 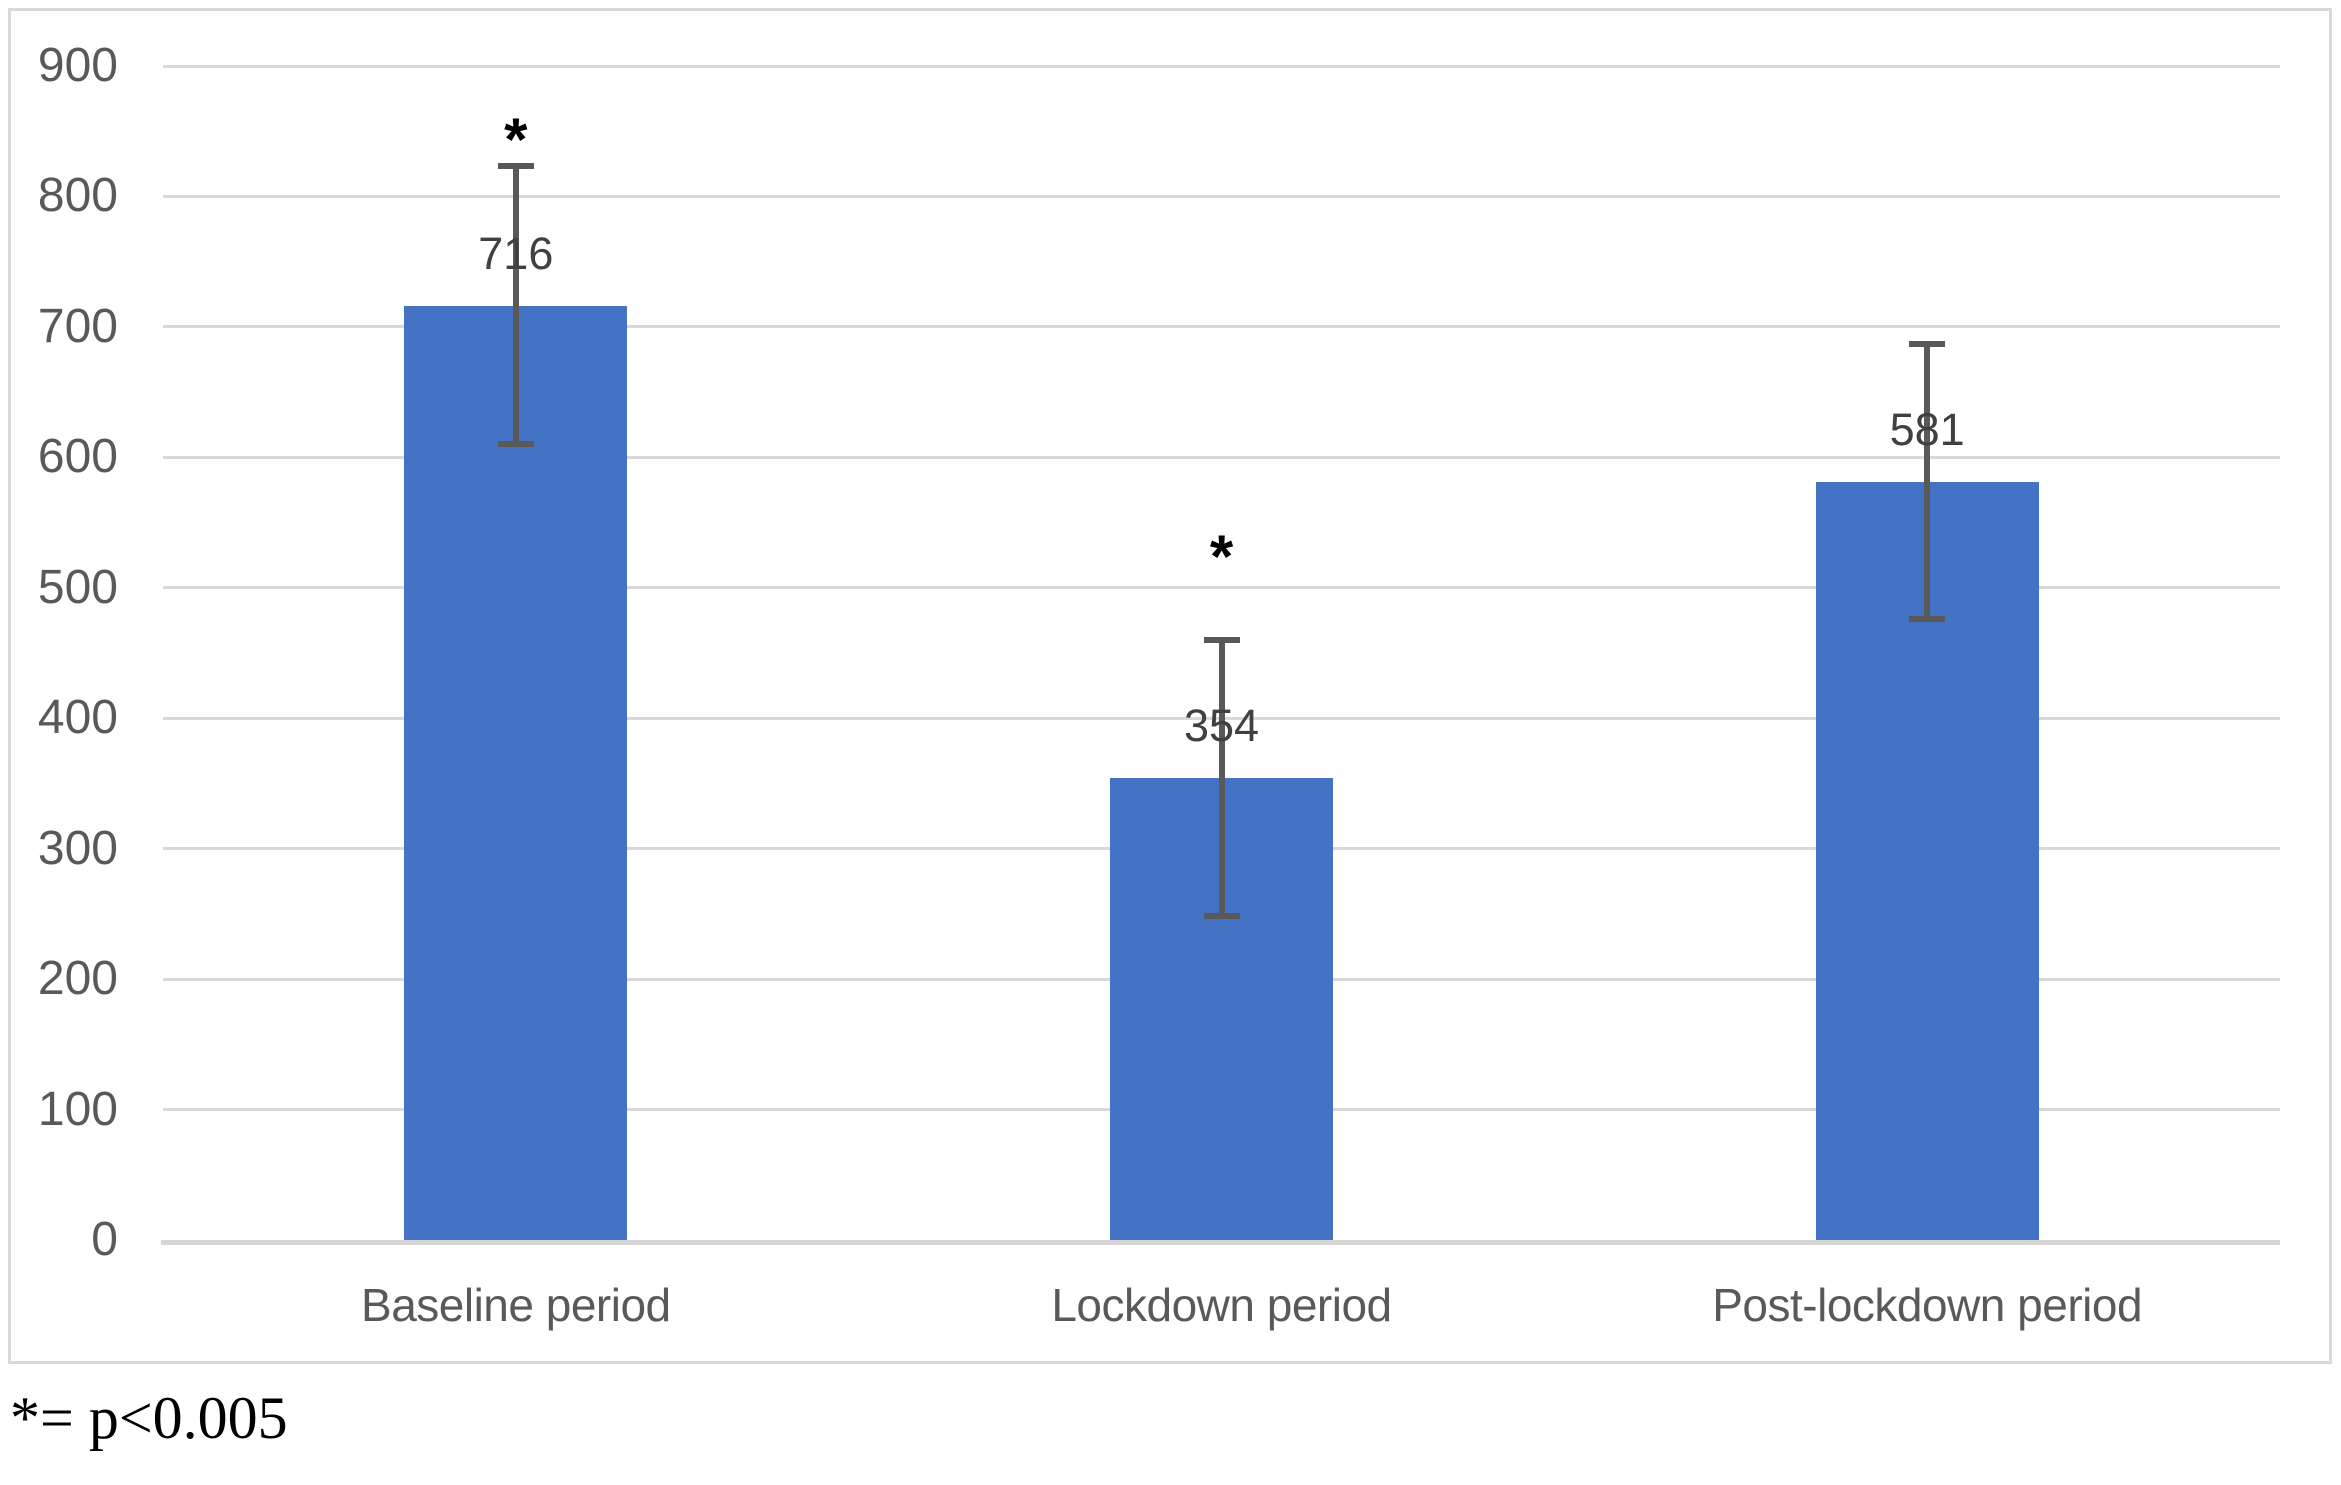 I want to click on y-axis-tick-label: 800, so click(x=77, y=196).